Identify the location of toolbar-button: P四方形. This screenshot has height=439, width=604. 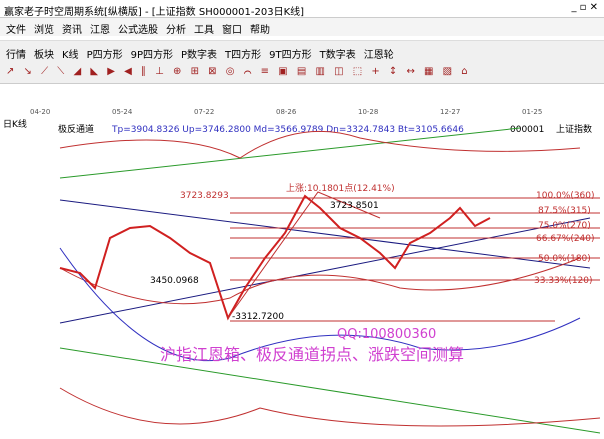
(104, 55).